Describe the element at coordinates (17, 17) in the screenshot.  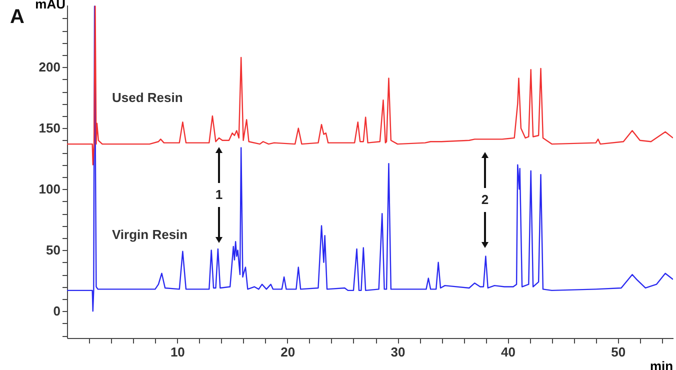
I see `text: A` at that location.